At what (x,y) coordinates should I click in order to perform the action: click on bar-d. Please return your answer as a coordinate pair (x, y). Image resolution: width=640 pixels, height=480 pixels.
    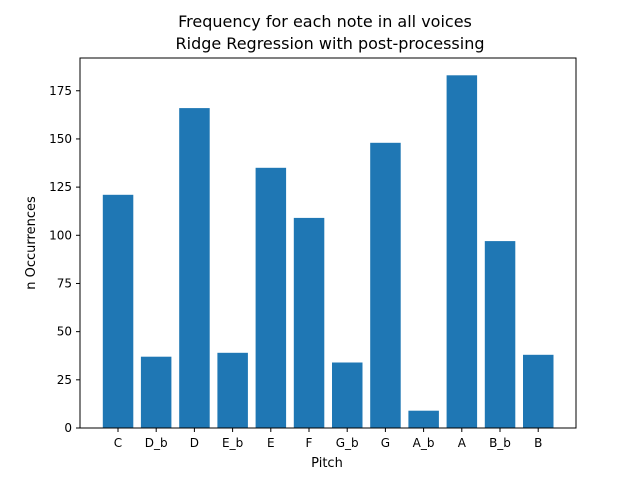
    Looking at the image, I should click on (194, 268).